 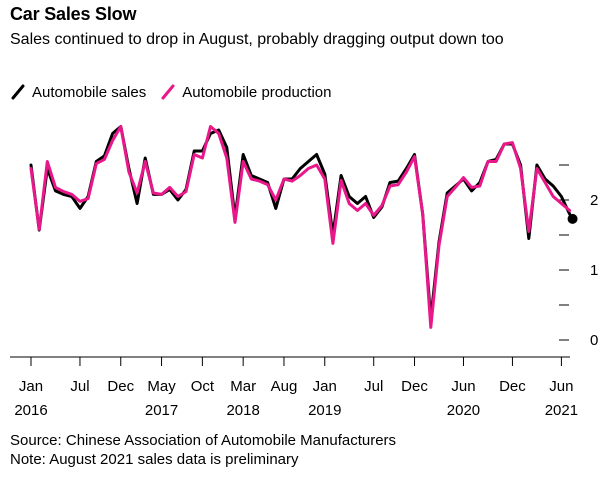 I want to click on x-tick-label-3: May, so click(x=161, y=386).